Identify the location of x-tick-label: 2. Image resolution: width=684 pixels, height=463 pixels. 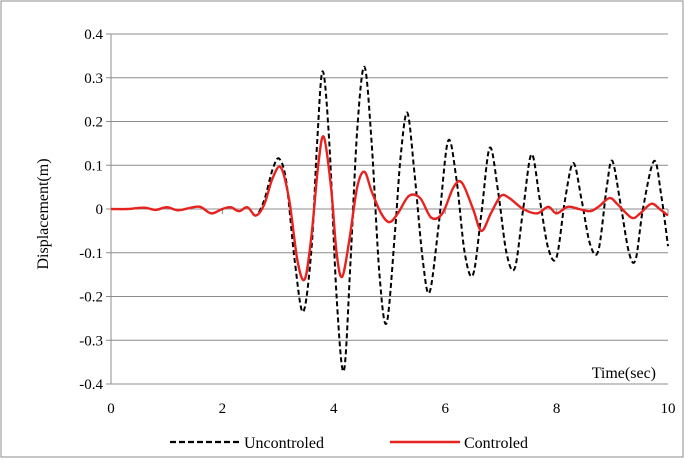
(223, 409).